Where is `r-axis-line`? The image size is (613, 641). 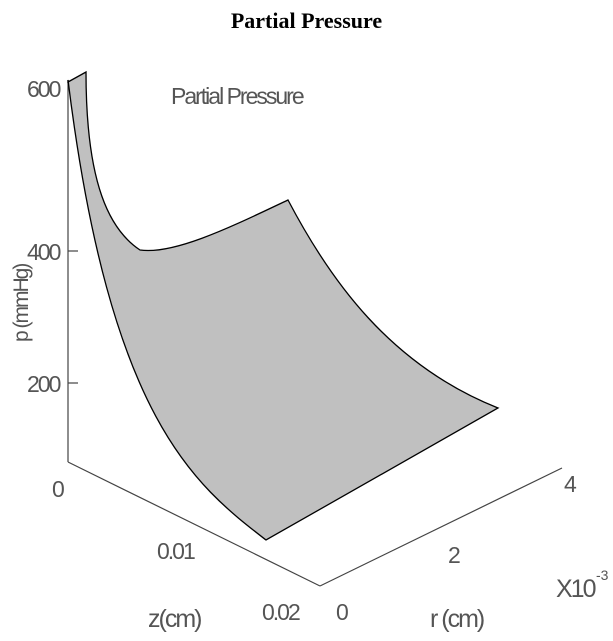
r-axis-line is located at coordinates (441, 527).